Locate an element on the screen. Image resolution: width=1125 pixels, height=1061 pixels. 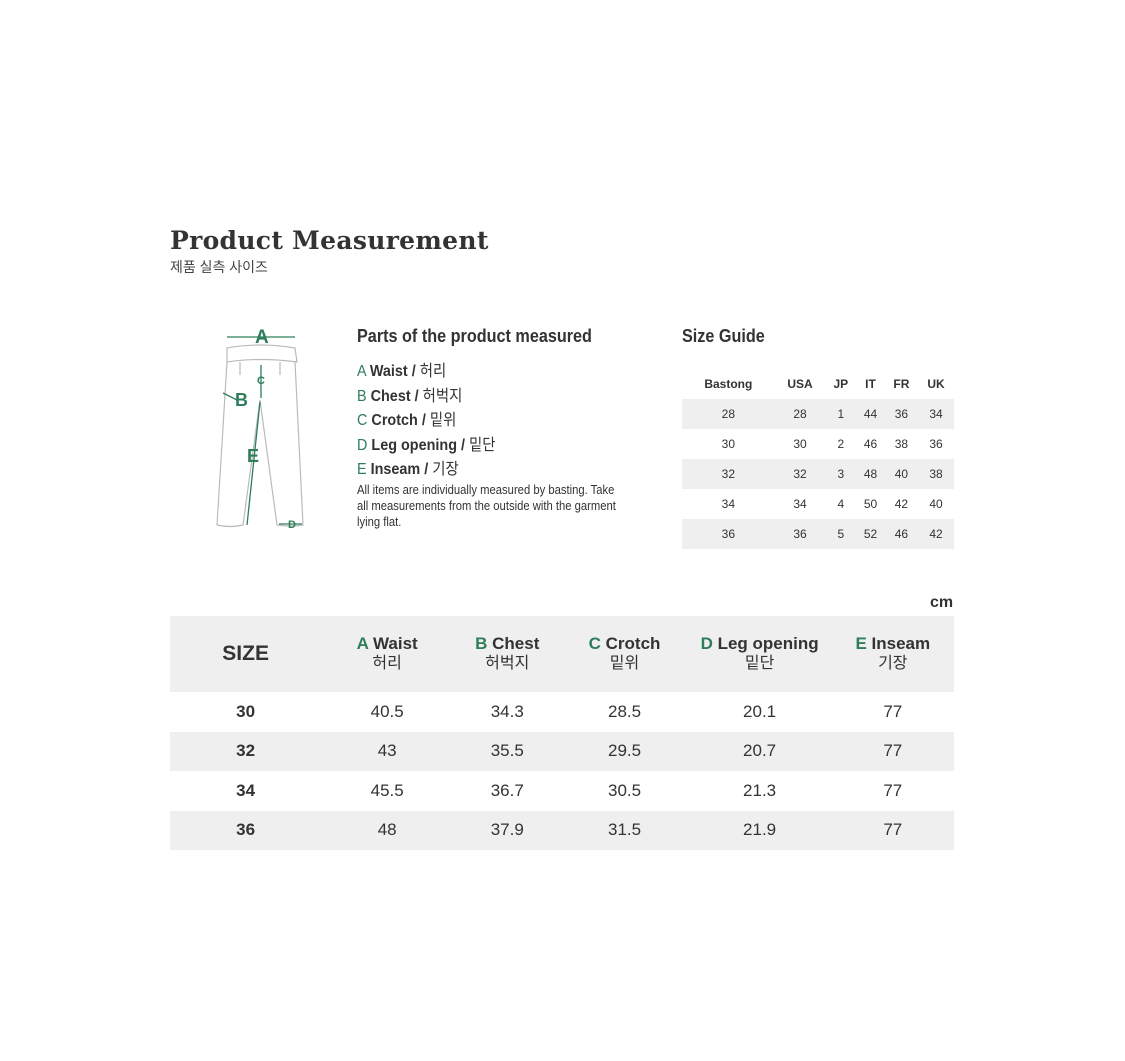
size-guide-cell: 52 is located at coordinates (870, 534).